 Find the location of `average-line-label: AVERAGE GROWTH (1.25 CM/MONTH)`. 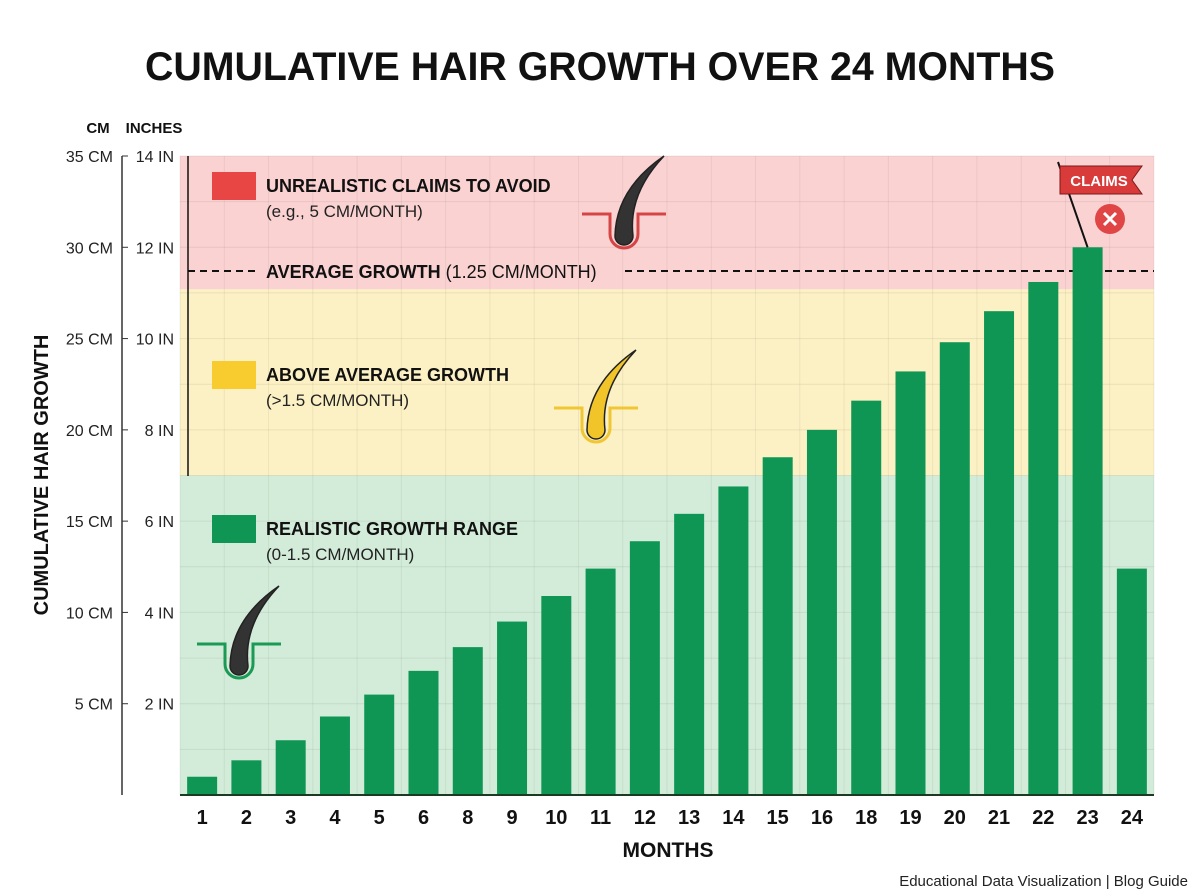

average-line-label: AVERAGE GROWTH (1.25 CM/MONTH) is located at coordinates (431, 272).